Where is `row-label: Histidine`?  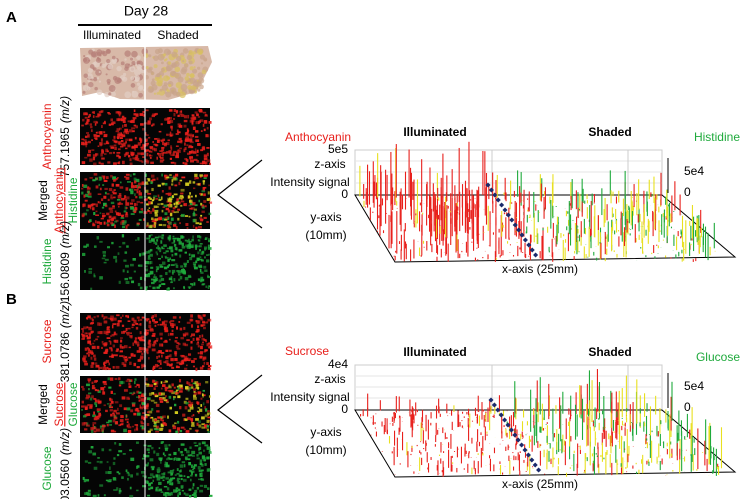 row-label: Histidine is located at coordinates (47, 261).